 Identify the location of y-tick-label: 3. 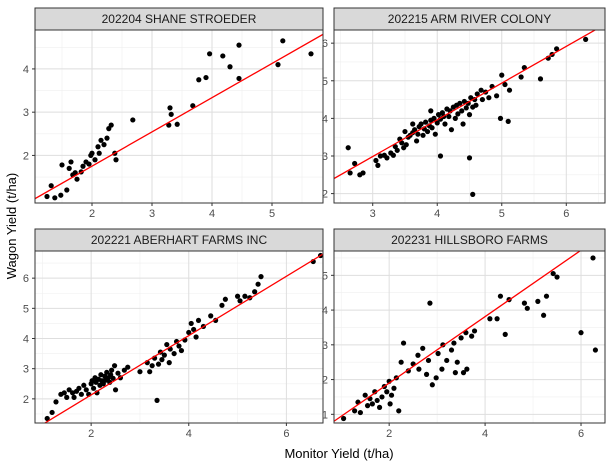
(26, 113).